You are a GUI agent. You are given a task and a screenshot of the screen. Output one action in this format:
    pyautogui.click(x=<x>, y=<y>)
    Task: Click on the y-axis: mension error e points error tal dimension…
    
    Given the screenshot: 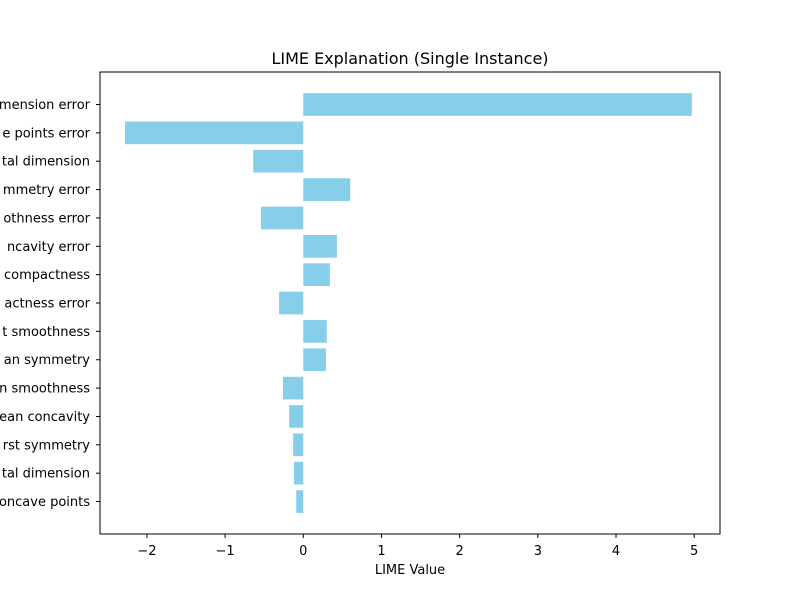 What is the action you would take?
    pyautogui.click(x=50, y=304)
    